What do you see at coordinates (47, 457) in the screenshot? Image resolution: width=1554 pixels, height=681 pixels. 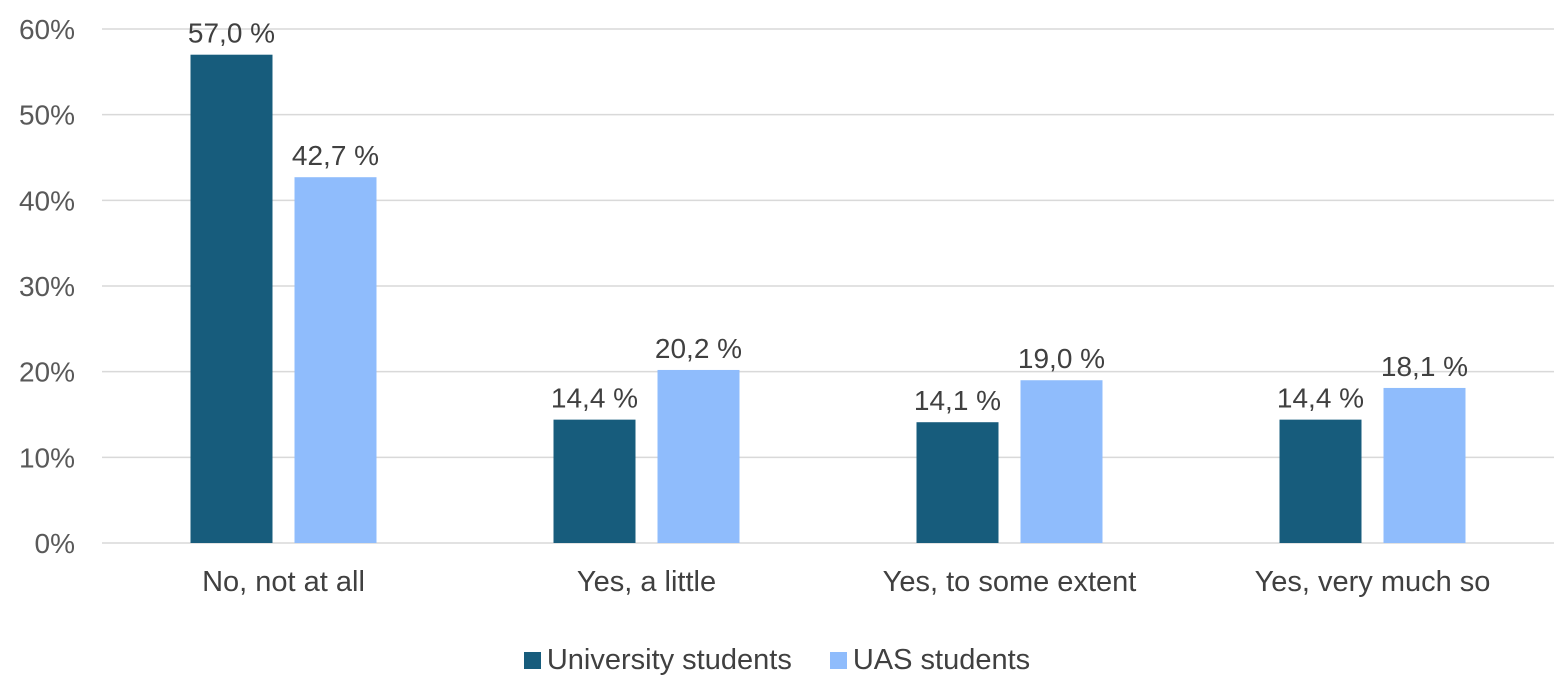 I see `y-tick-label: 10%` at bounding box center [47, 457].